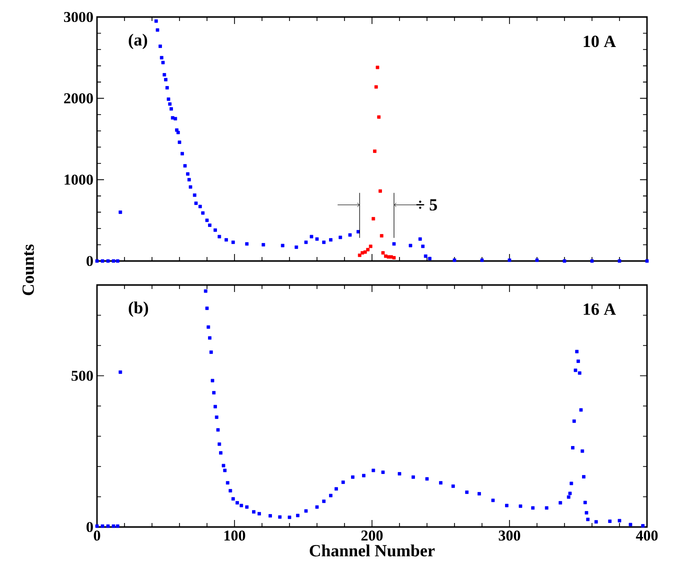  Describe the element at coordinates (28, 270) in the screenshot. I see `y-axis-title: Counts` at that location.